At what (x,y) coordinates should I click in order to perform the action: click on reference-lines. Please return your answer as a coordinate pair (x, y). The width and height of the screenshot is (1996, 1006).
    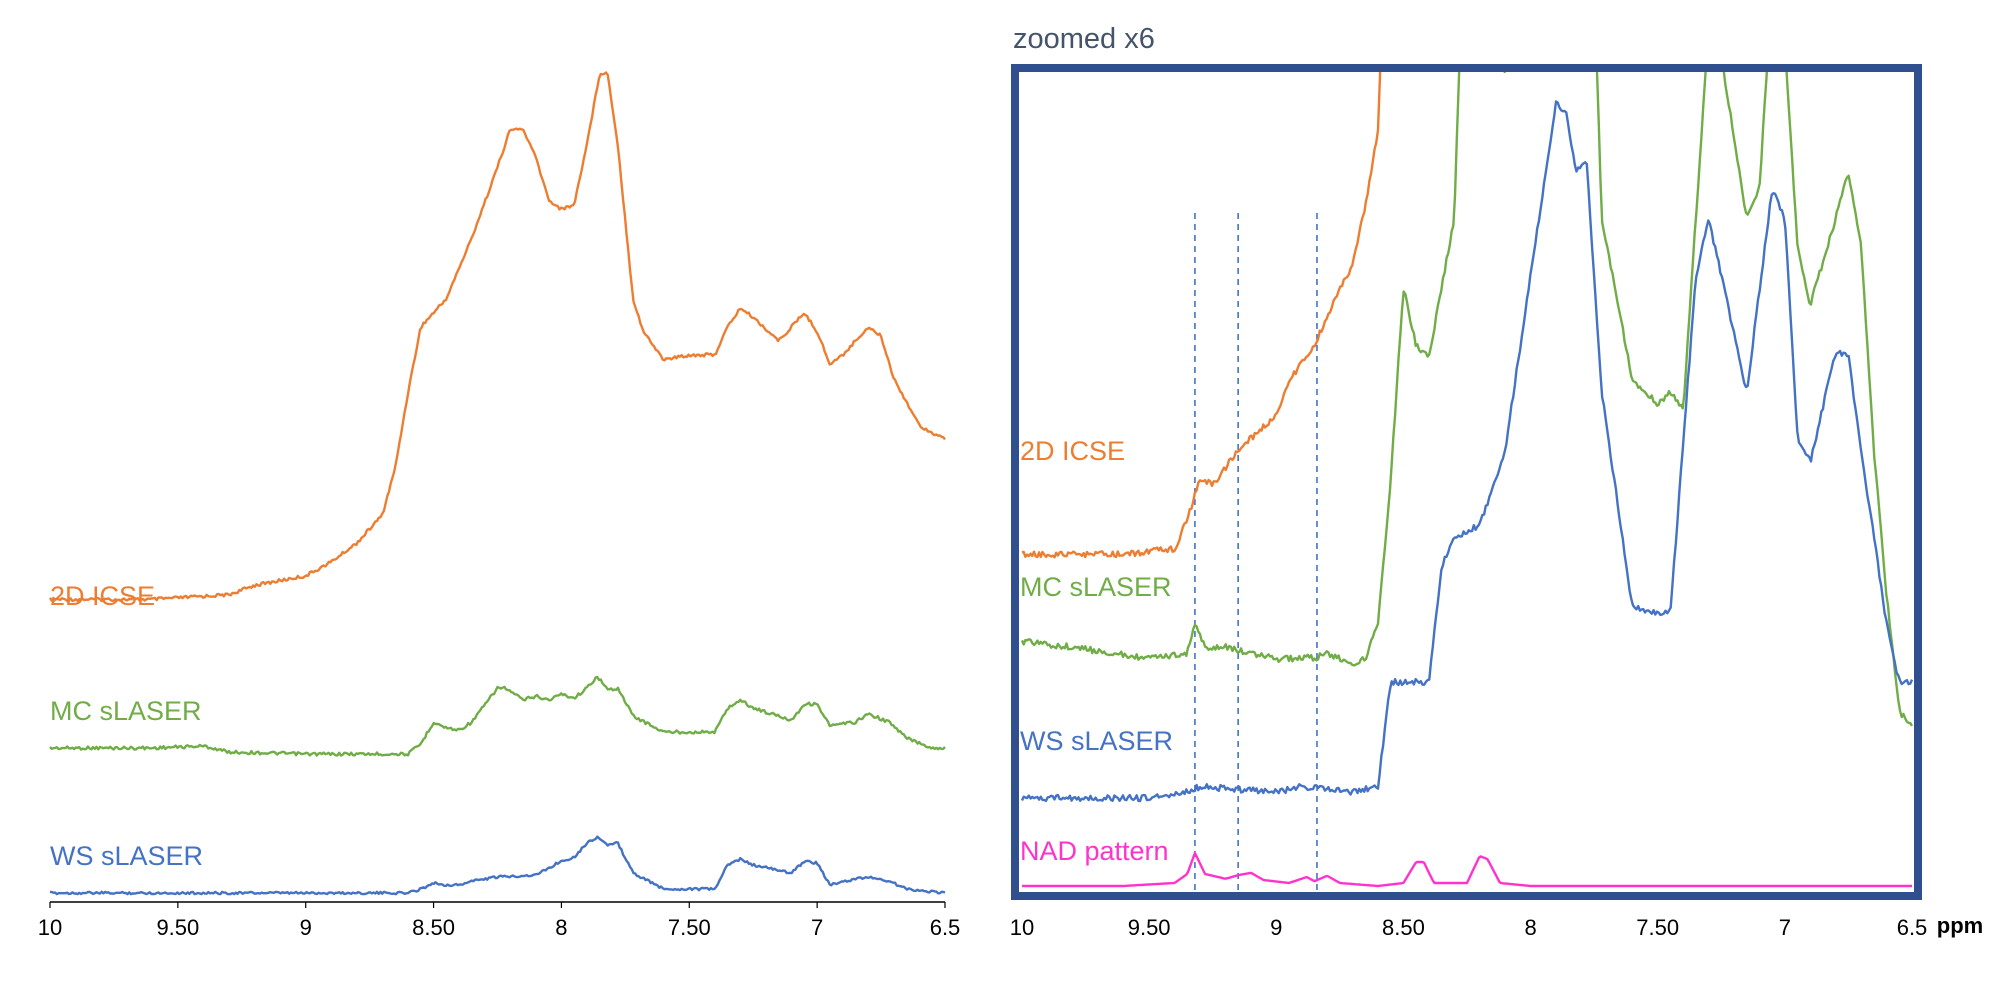
    Looking at the image, I should click on (1256, 554).